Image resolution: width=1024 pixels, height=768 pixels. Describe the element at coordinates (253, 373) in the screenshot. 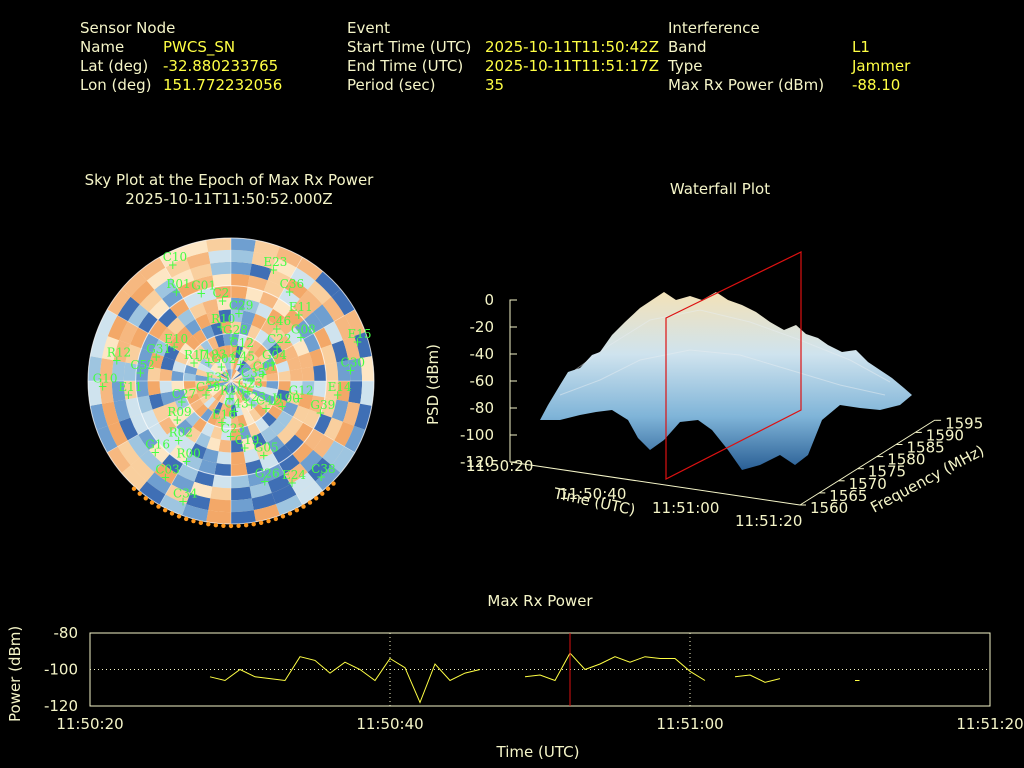

I see `satellite-label: C35` at that location.